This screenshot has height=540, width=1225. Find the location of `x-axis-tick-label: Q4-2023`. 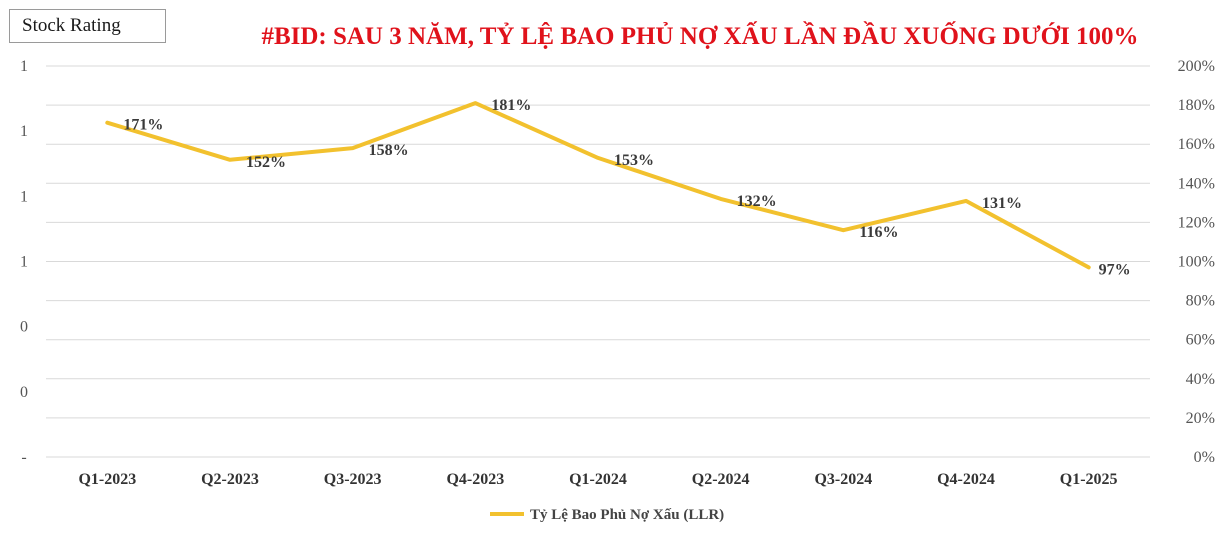

x-axis-tick-label: Q4-2023 is located at coordinates (475, 479).